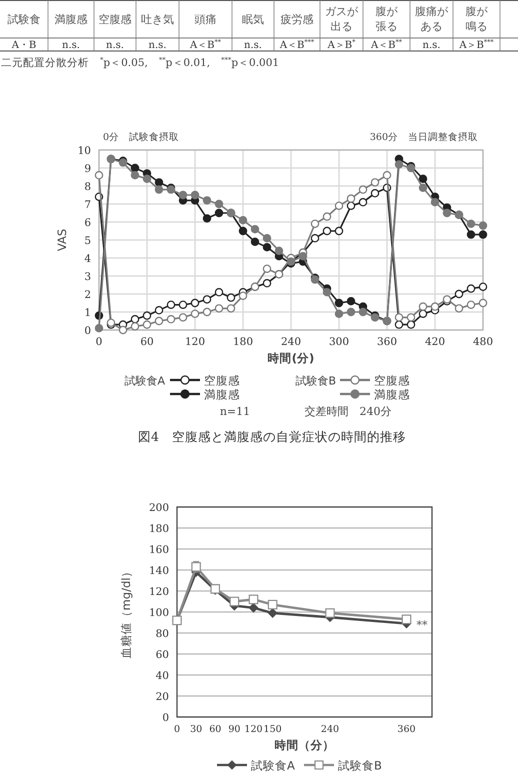 The image size is (518, 782). Describe the element at coordinates (243, 342) in the screenshot. I see `x-tick-label: 180` at that location.